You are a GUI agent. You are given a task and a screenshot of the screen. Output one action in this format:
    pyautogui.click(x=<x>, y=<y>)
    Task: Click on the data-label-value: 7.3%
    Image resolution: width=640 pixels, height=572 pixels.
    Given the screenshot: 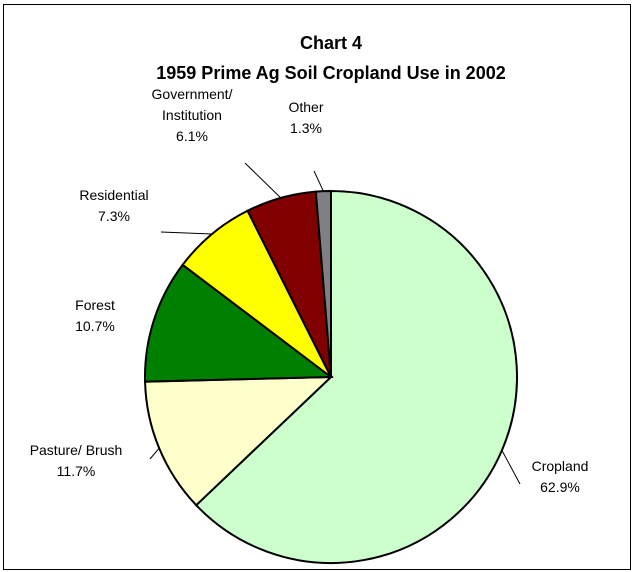 What is the action you would take?
    pyautogui.click(x=114, y=216)
    